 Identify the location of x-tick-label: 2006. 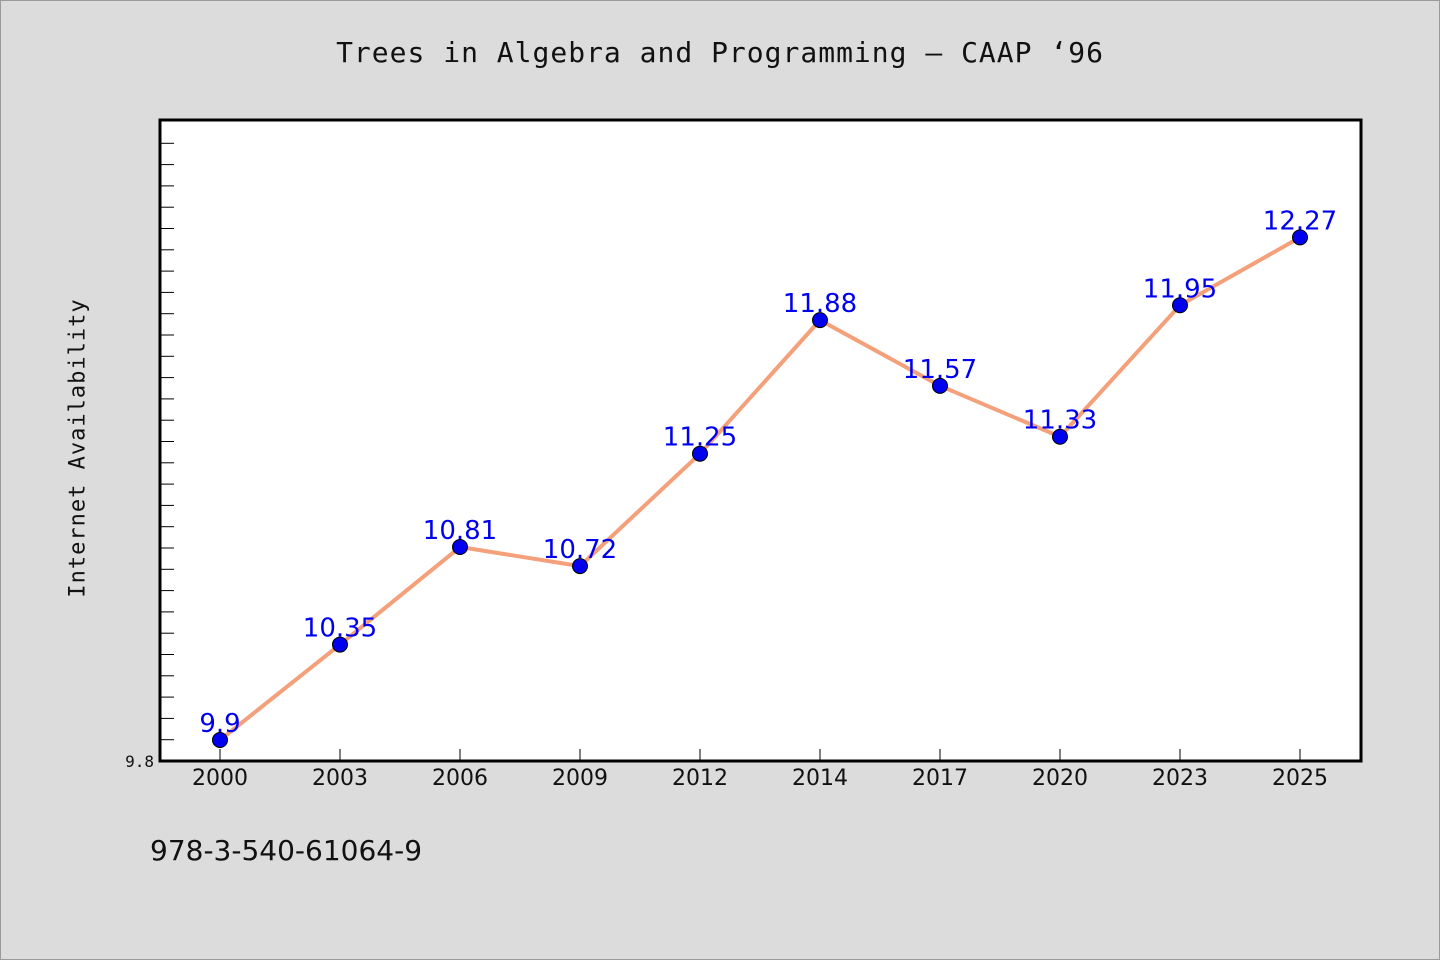
(460, 778).